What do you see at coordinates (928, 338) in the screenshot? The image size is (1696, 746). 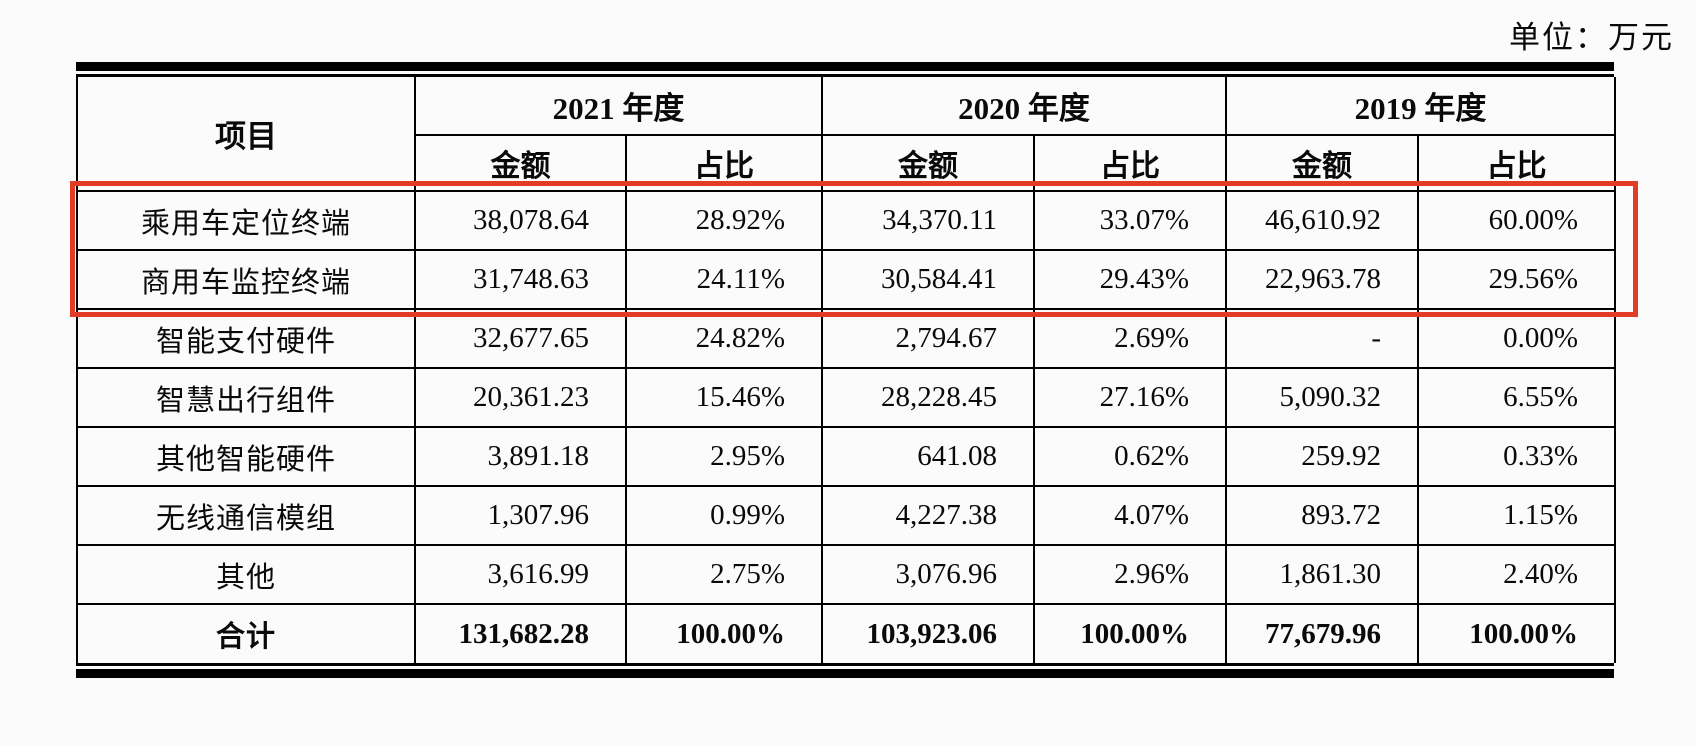 I see `cell-2020-amount: 2,794.67` at bounding box center [928, 338].